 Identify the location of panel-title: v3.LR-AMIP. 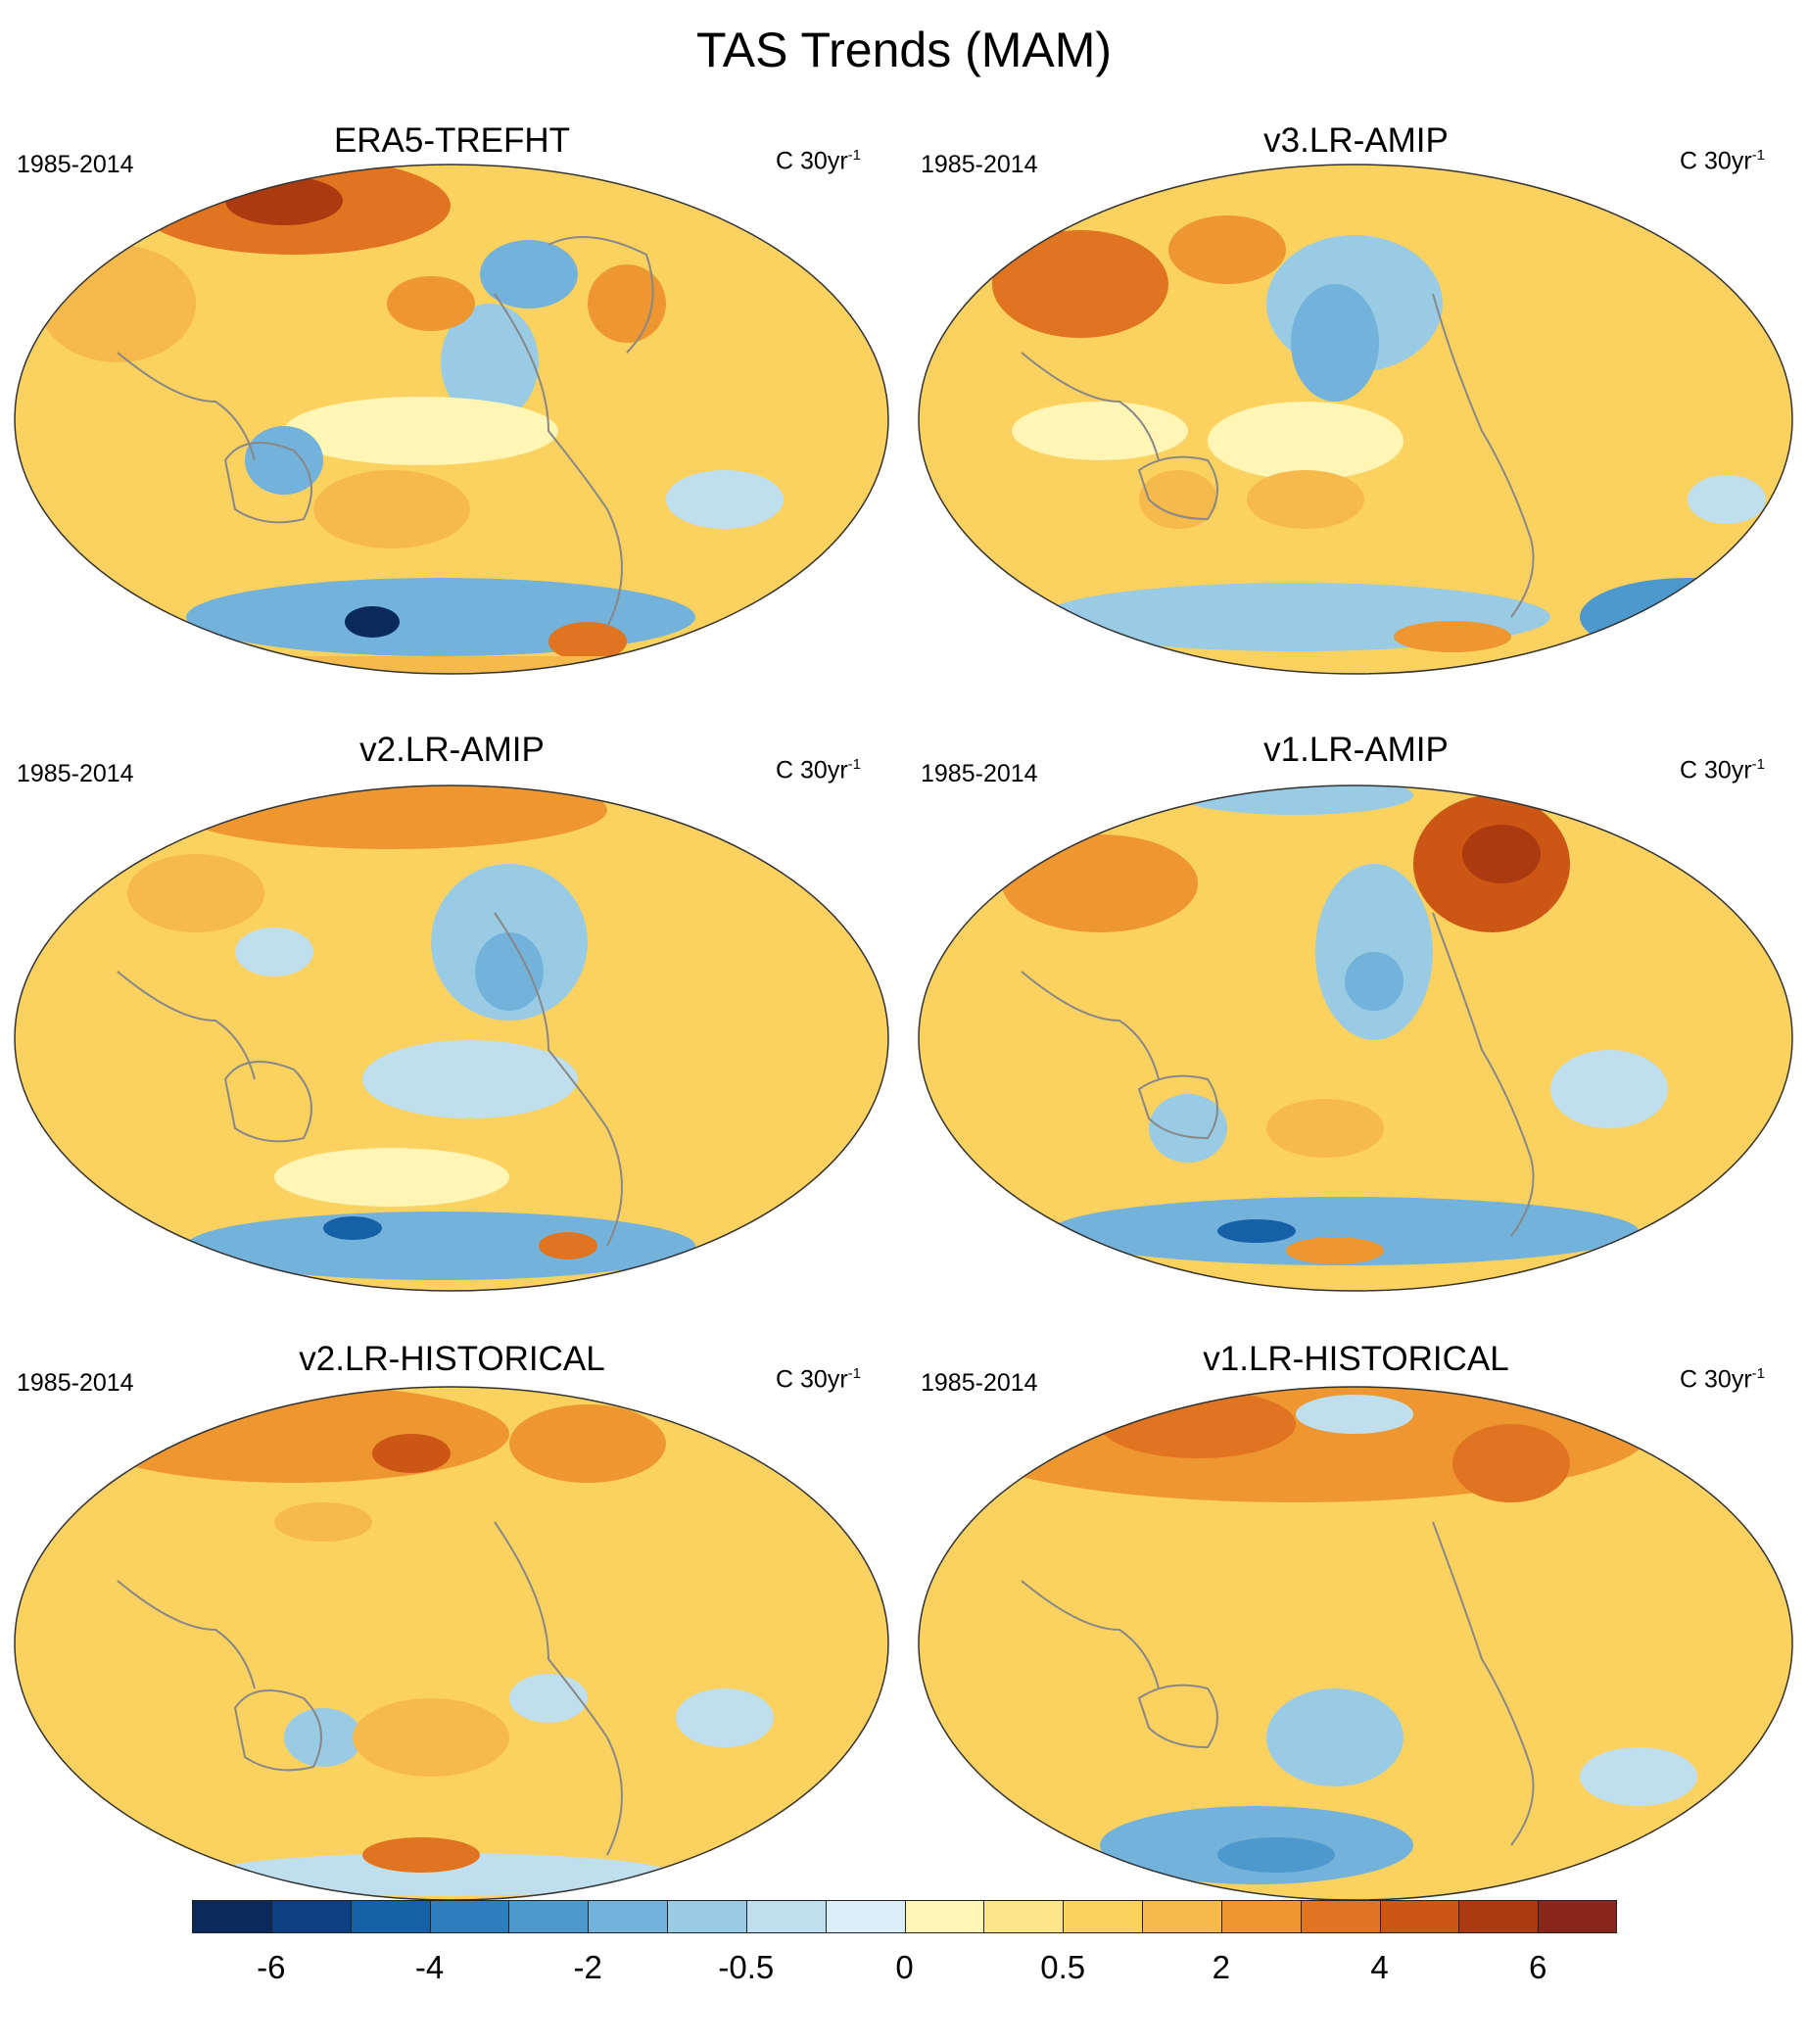
(1356, 141).